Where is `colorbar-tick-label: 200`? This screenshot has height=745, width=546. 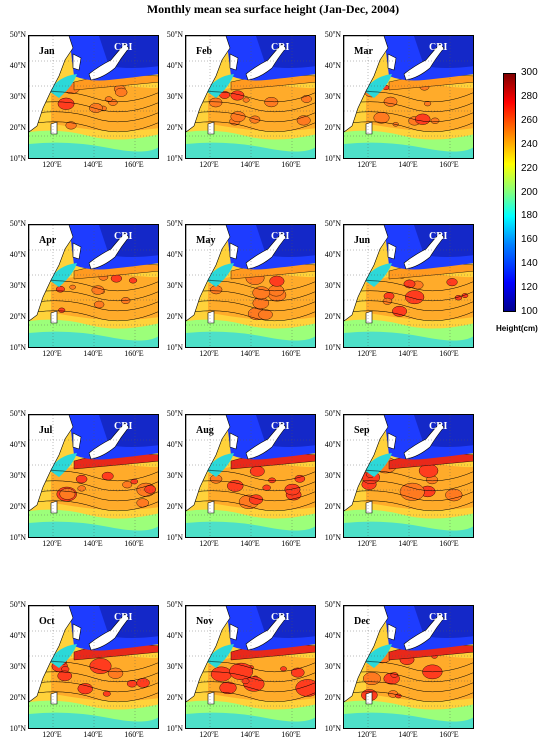
colorbar-tick-label: 200 is located at coordinates (529, 192).